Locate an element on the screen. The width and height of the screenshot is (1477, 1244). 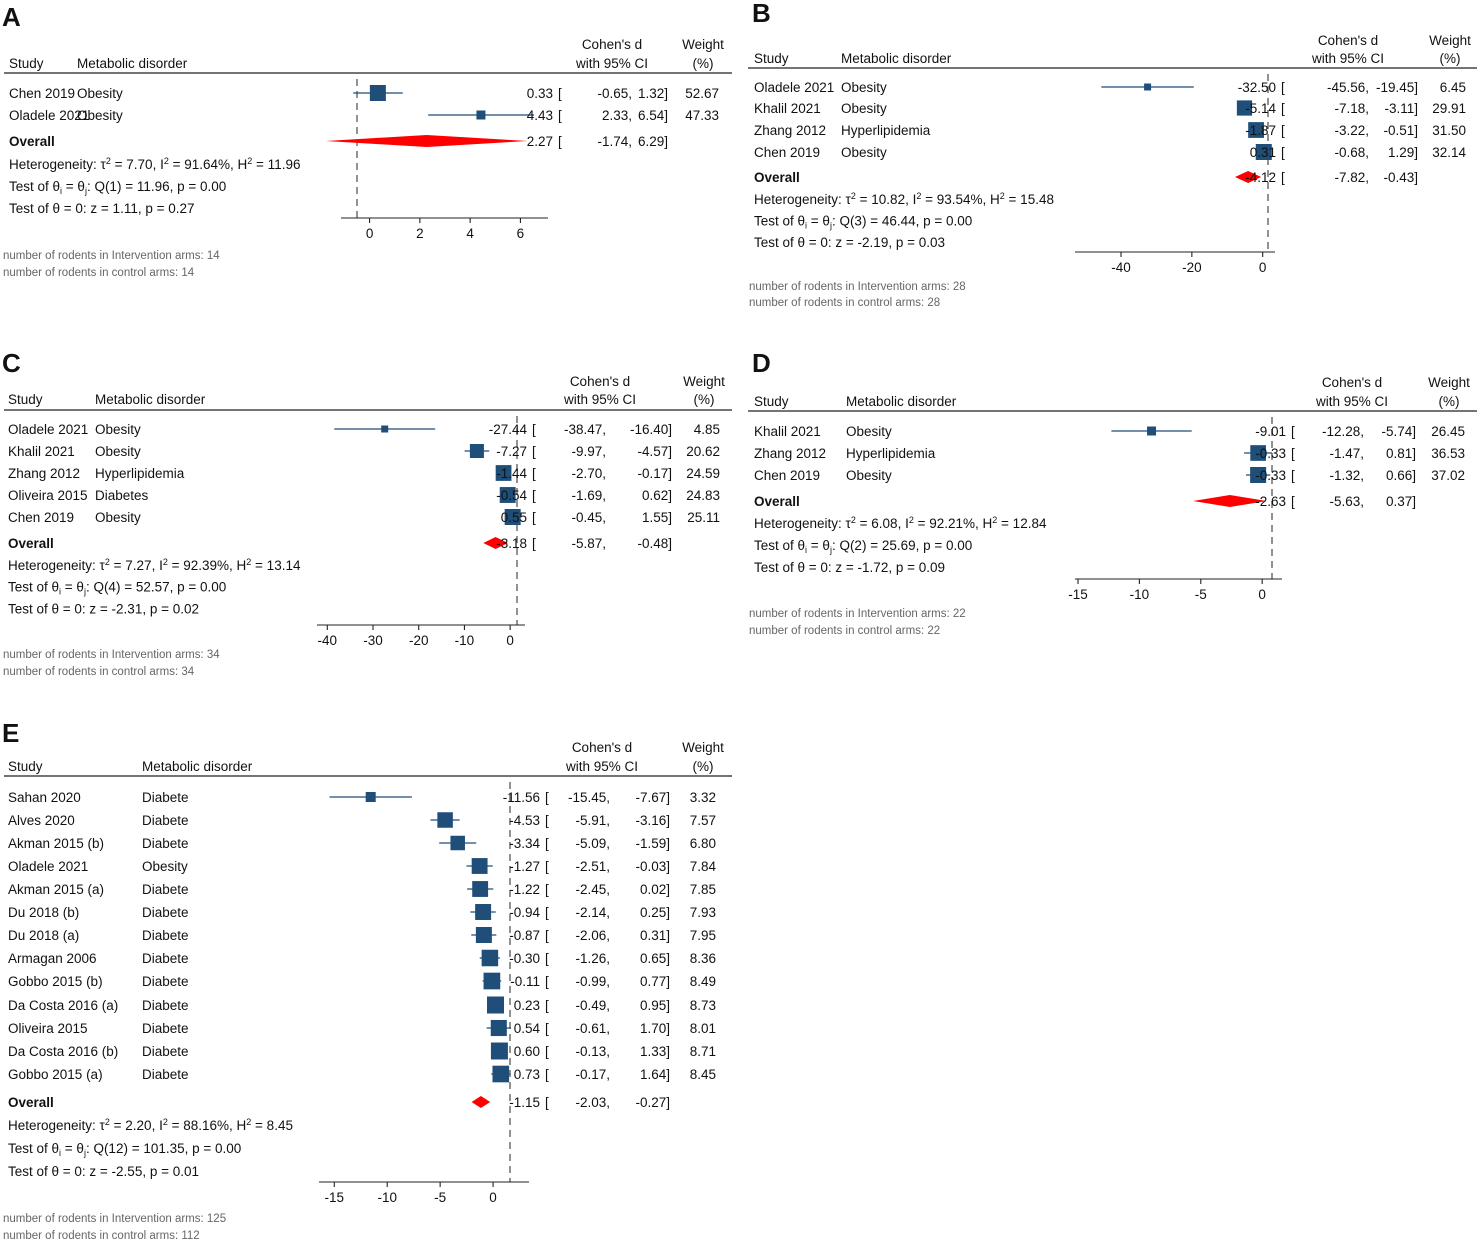
effect-estimate: -4.53 is located at coordinates (524, 820).